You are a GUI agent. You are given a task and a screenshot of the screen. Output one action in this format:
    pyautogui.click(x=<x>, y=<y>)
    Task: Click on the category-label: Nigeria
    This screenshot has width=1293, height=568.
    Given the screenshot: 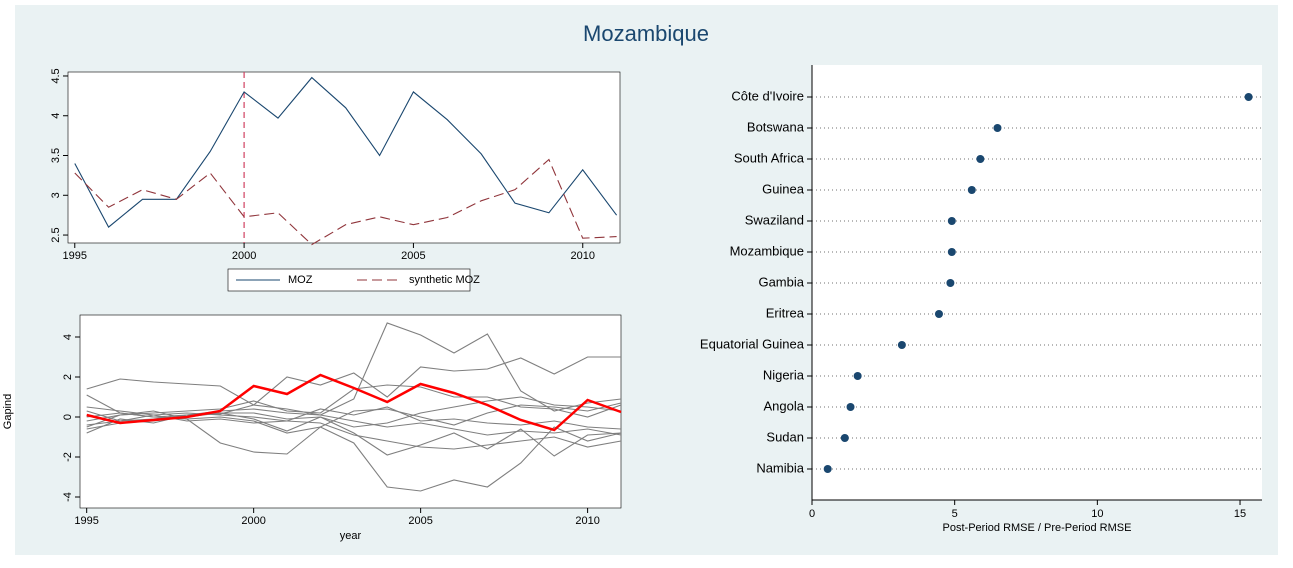 What is the action you would take?
    pyautogui.click(x=784, y=374)
    